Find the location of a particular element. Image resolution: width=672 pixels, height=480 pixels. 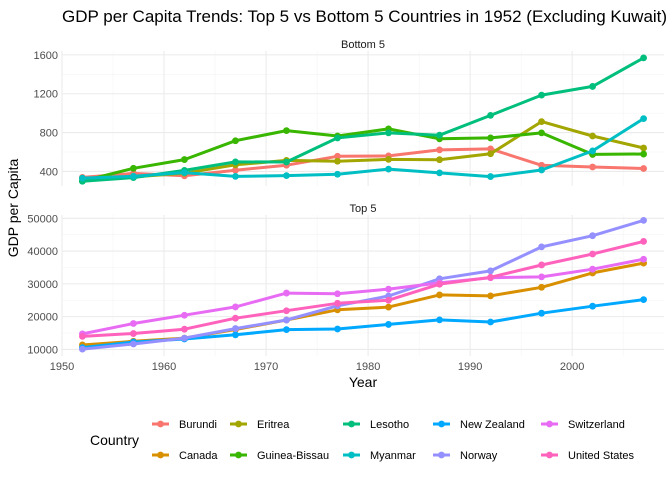

y-tick-label: 40000 is located at coordinates (42, 252).